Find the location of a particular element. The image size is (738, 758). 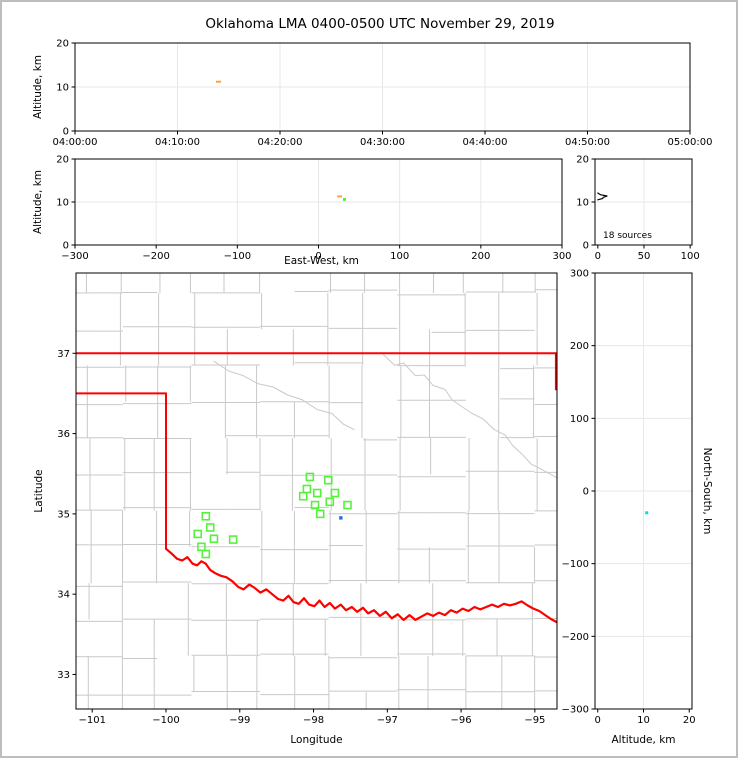

x-tick-label: 300 is located at coordinates (561, 256).